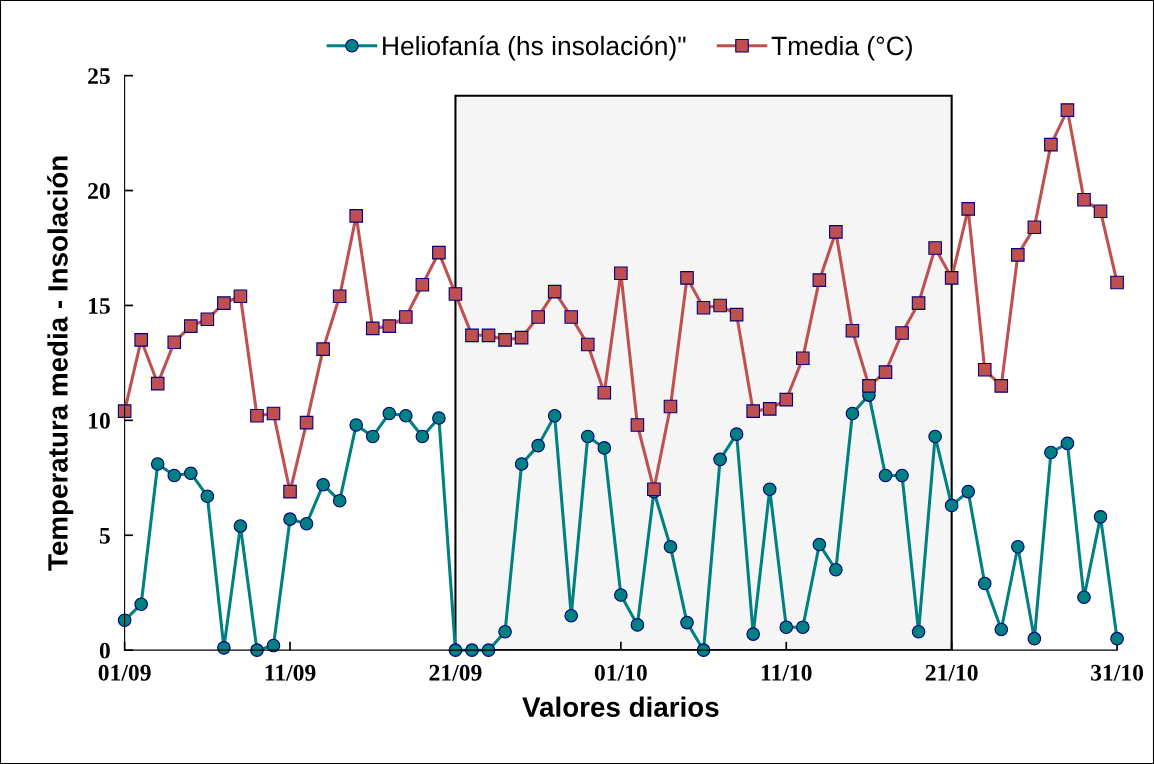  Describe the element at coordinates (104, 535) in the screenshot. I see `y-tick-label: 5` at that location.